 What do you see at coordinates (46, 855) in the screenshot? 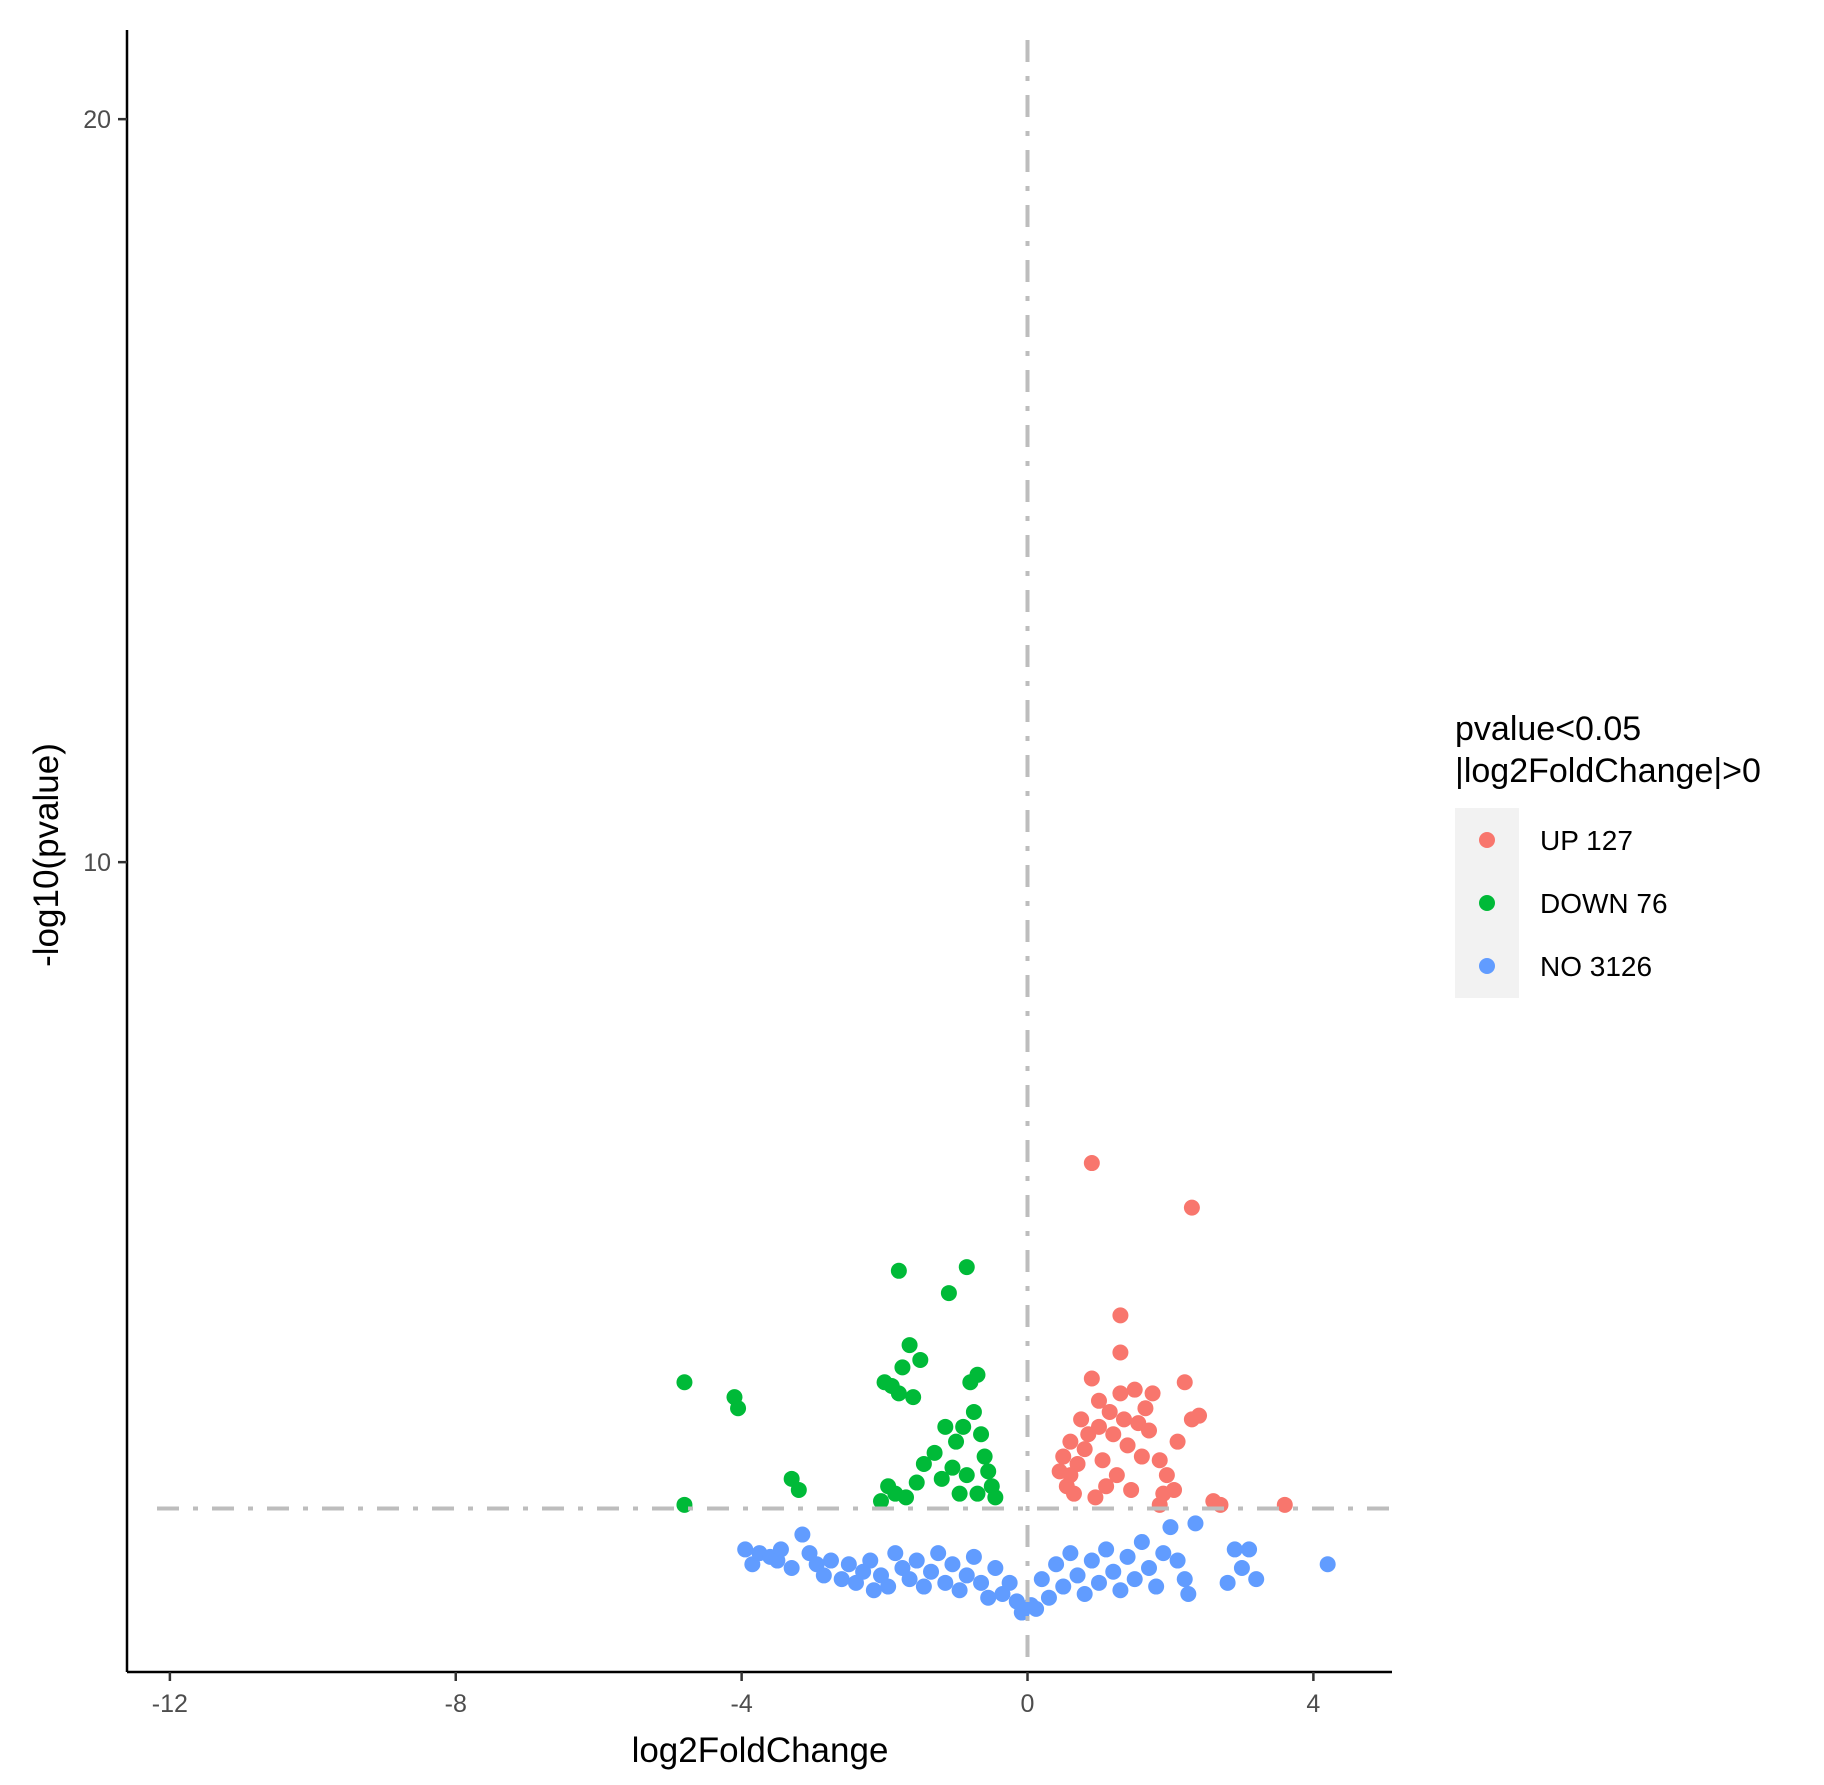
I see `y-axis-title: -log10(pvalue)` at bounding box center [46, 855].